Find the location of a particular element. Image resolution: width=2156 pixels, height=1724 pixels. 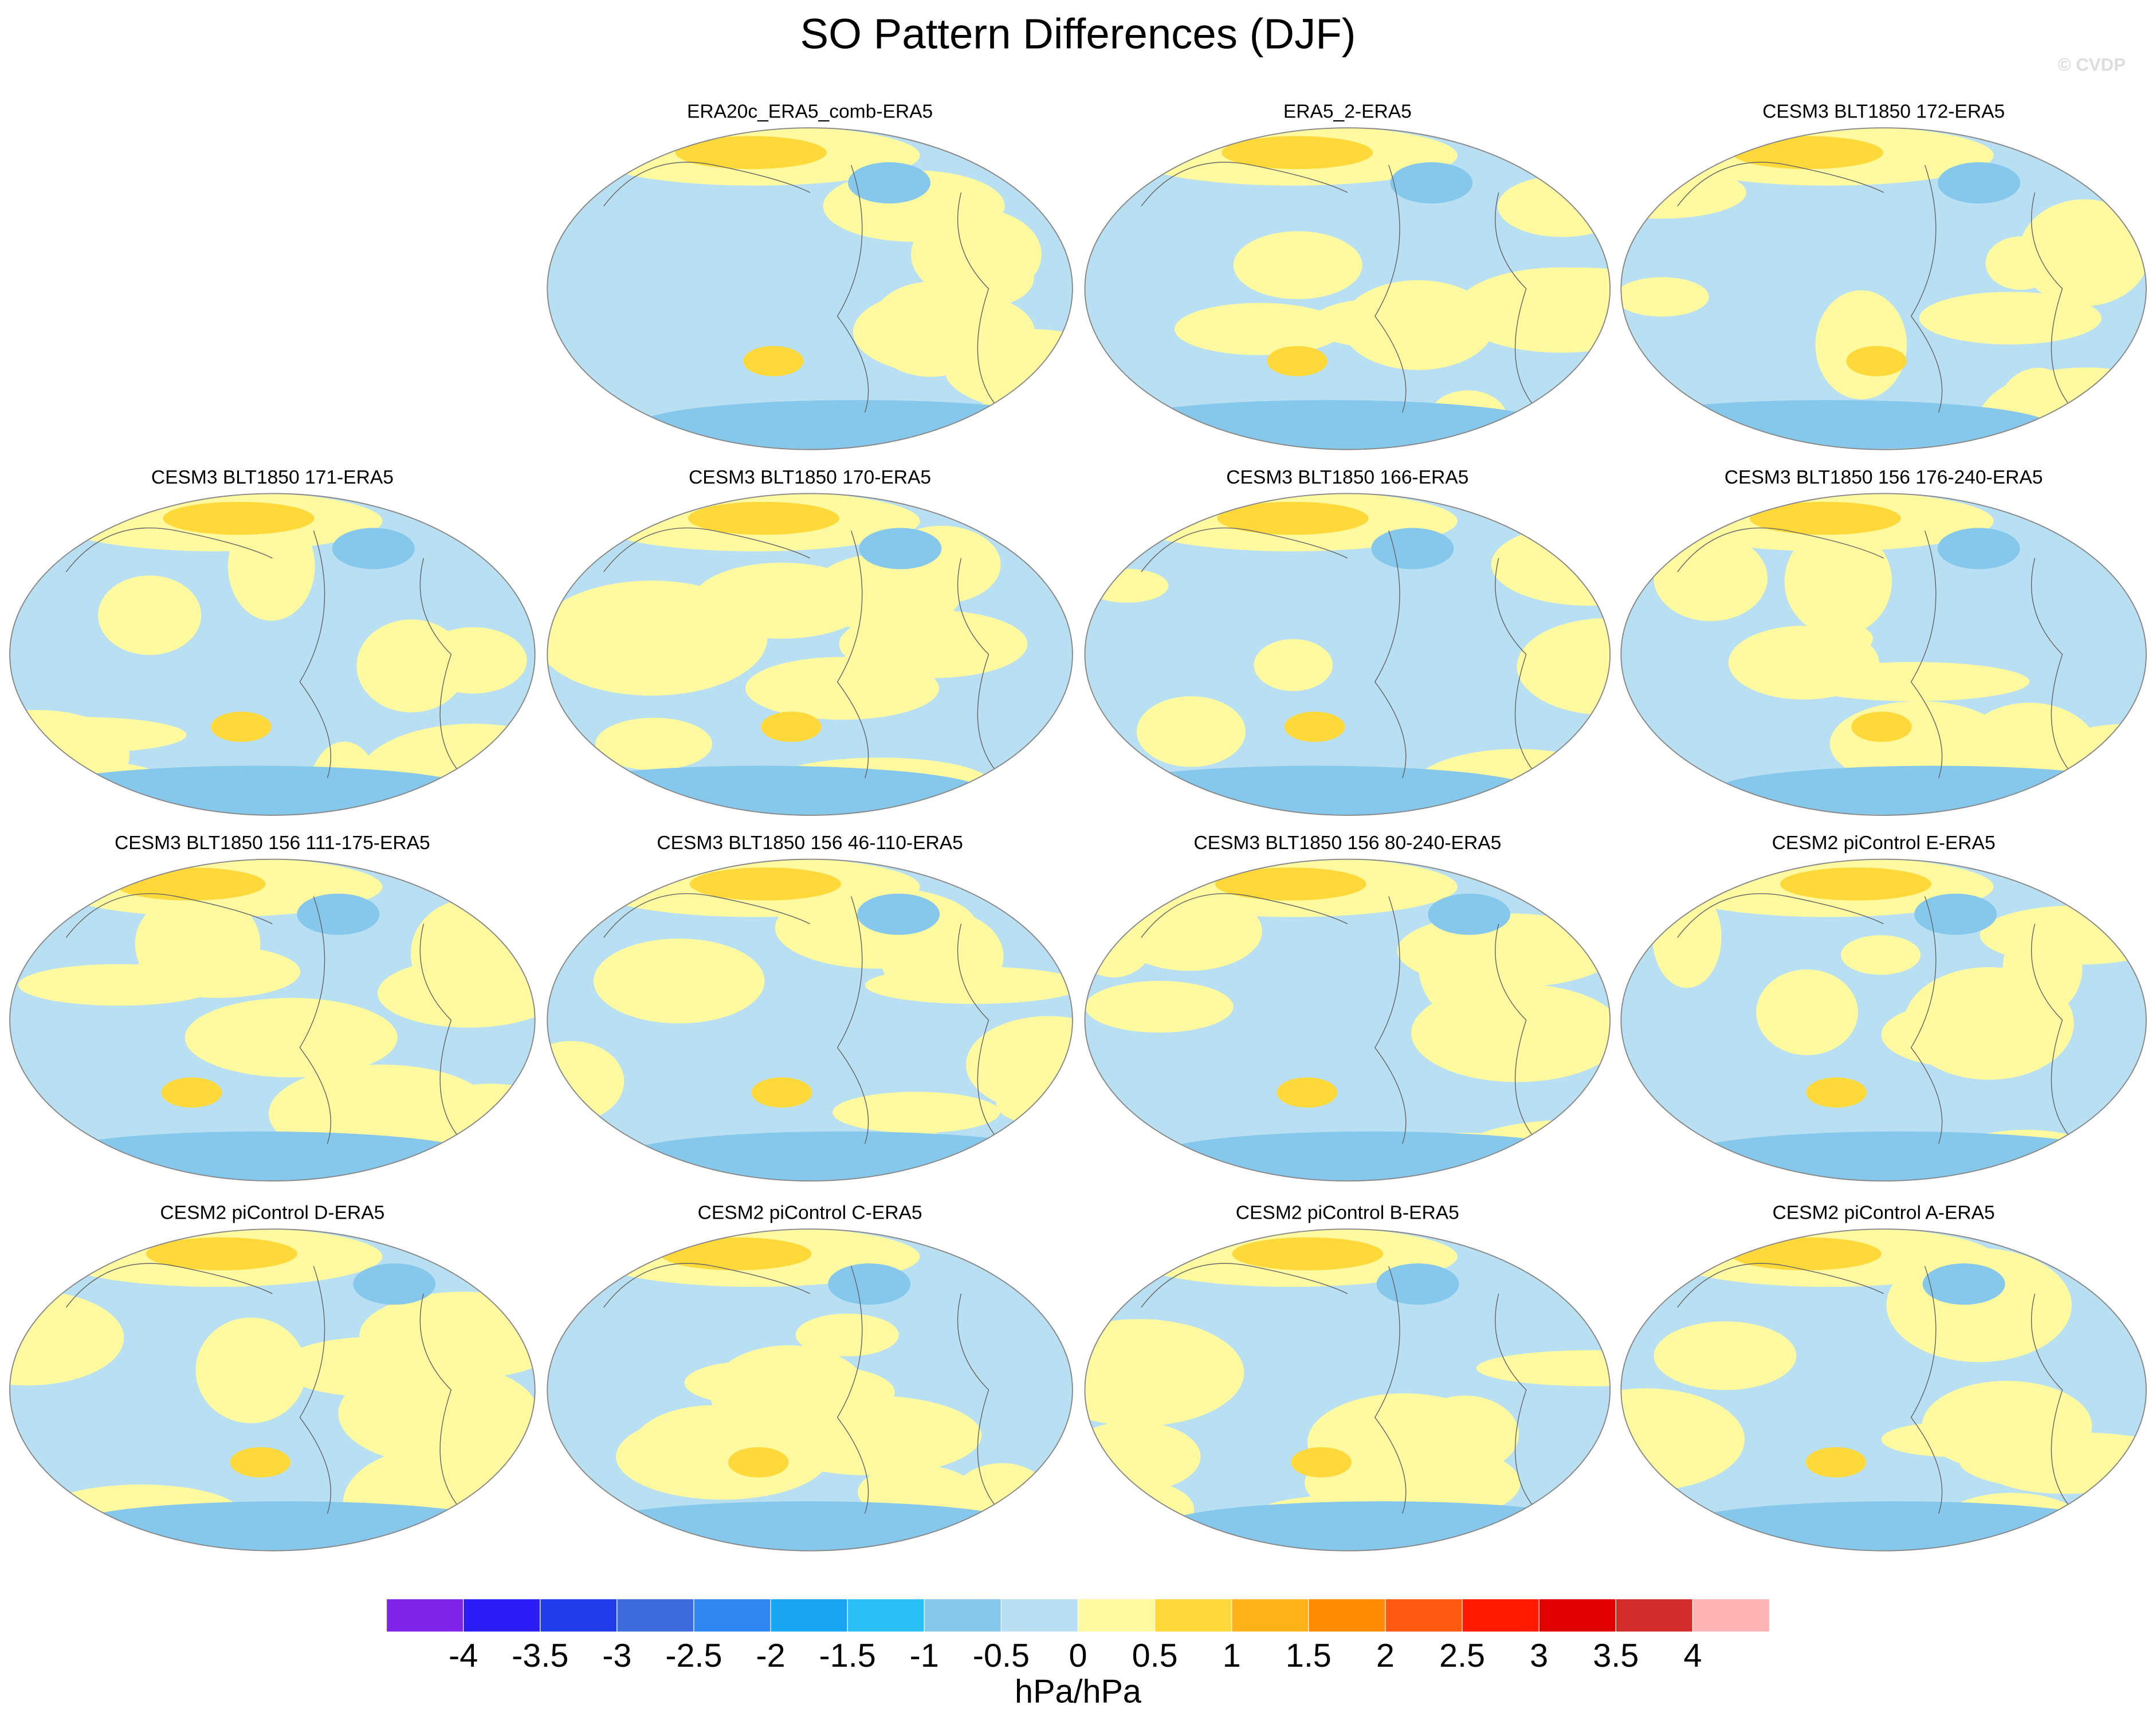

colorbar-label: 0 is located at coordinates (1078, 1656).